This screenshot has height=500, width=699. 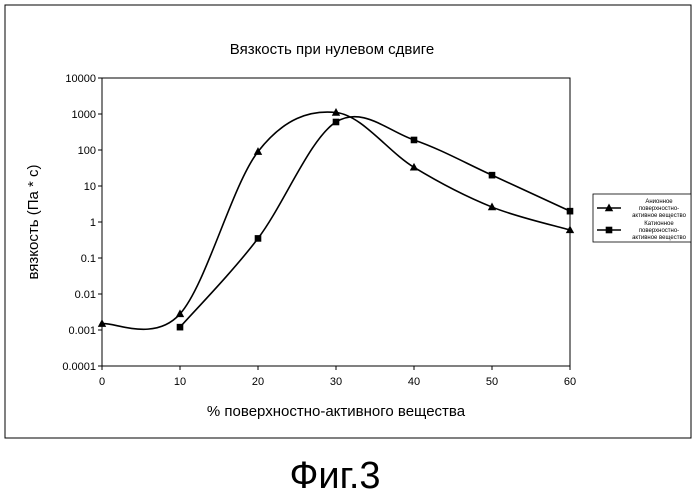 What do you see at coordinates (180, 382) in the screenshot?
I see `x-tick-label: 10` at bounding box center [180, 382].